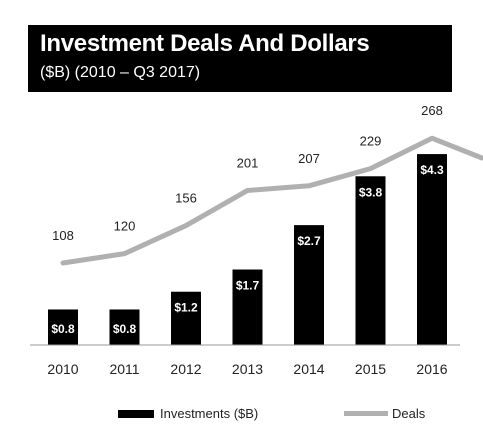  I want to click on bar-value-label: $1.2, so click(186, 308).